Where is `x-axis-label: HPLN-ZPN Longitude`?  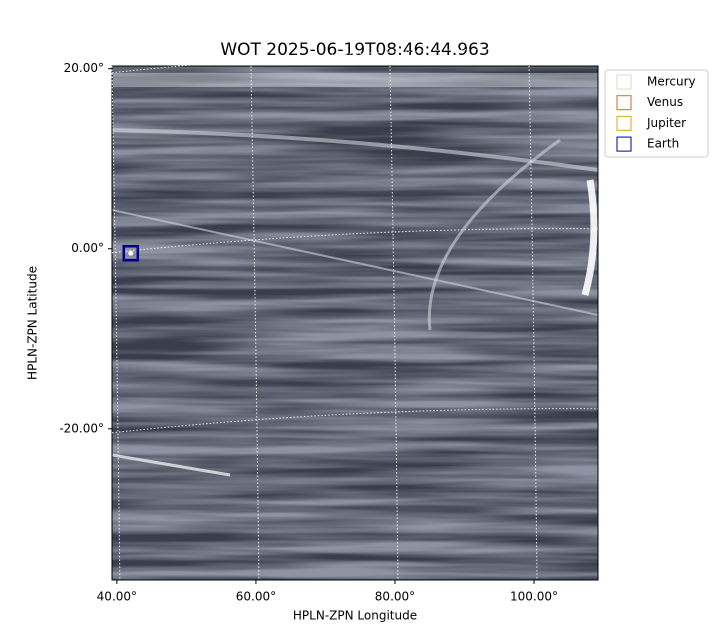 x-axis-label: HPLN-ZPN Longitude is located at coordinates (355, 616).